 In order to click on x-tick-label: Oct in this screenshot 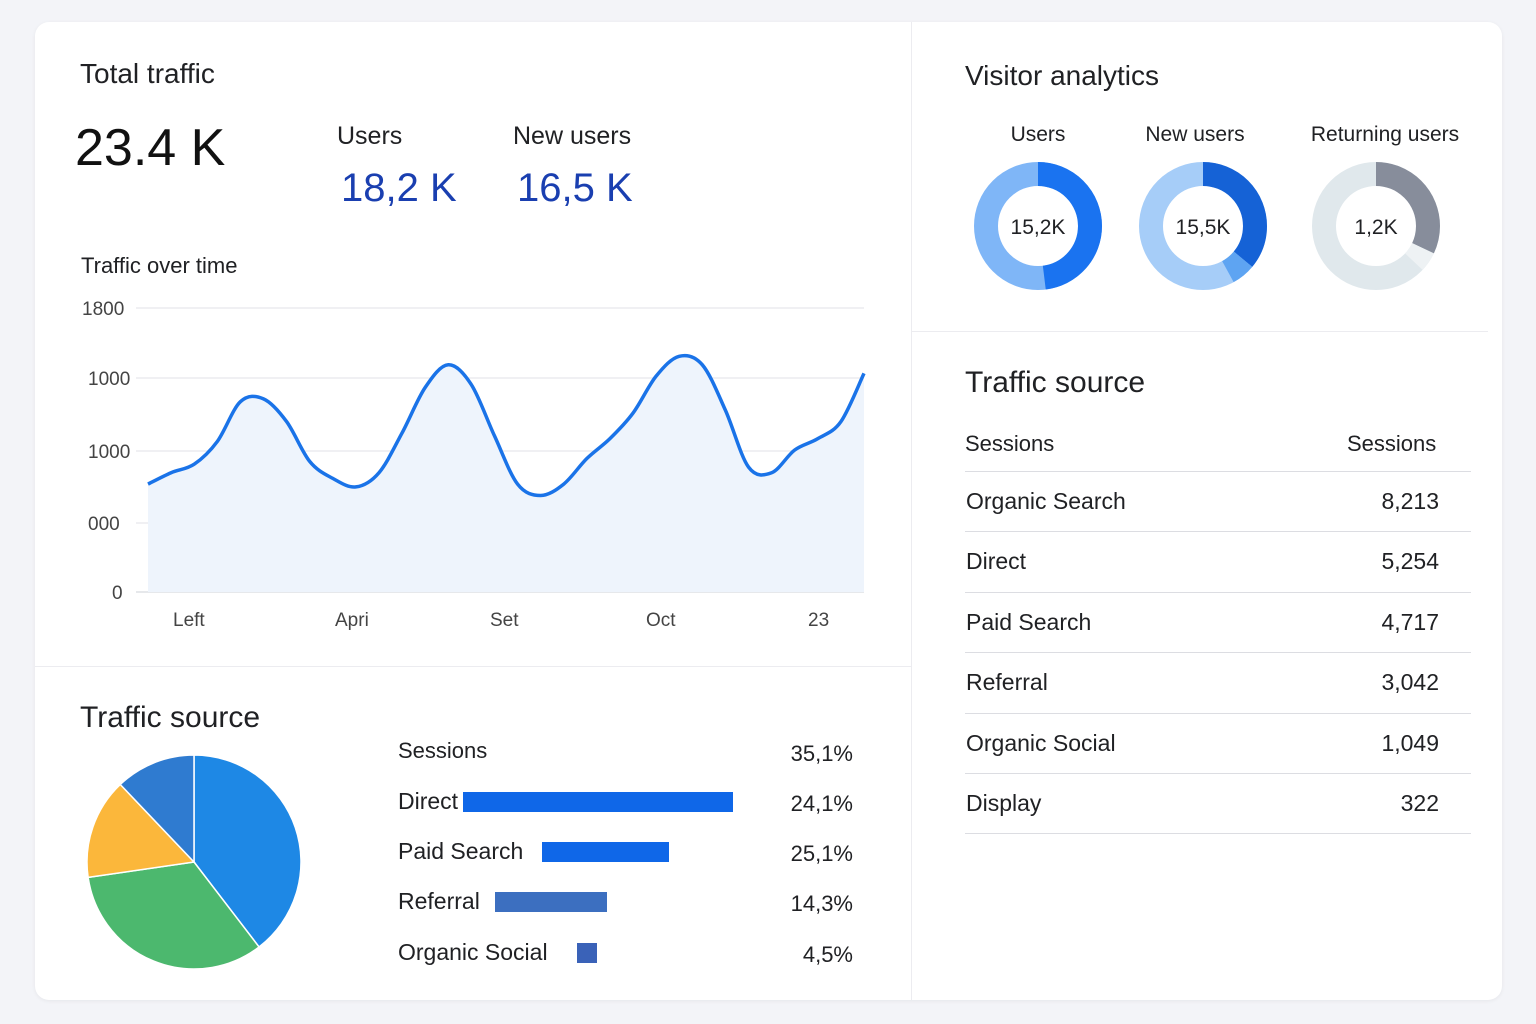, I will do `click(661, 620)`.